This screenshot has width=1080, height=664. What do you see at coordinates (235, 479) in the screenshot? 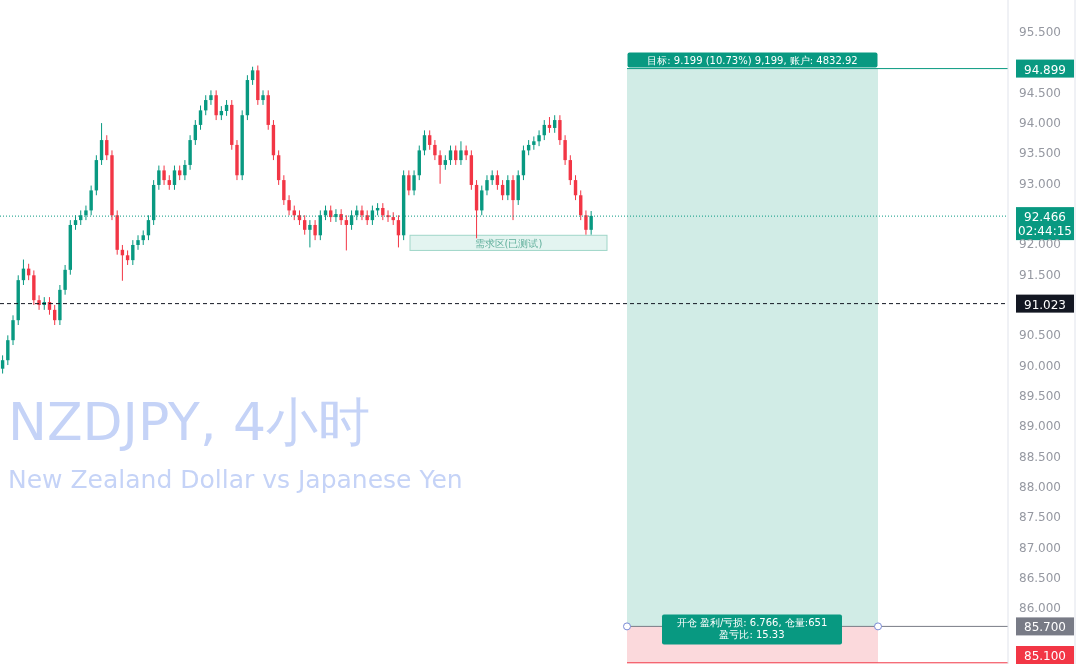
I see `subtitle: New Zealand Dollar vs Japanese Yen` at bounding box center [235, 479].